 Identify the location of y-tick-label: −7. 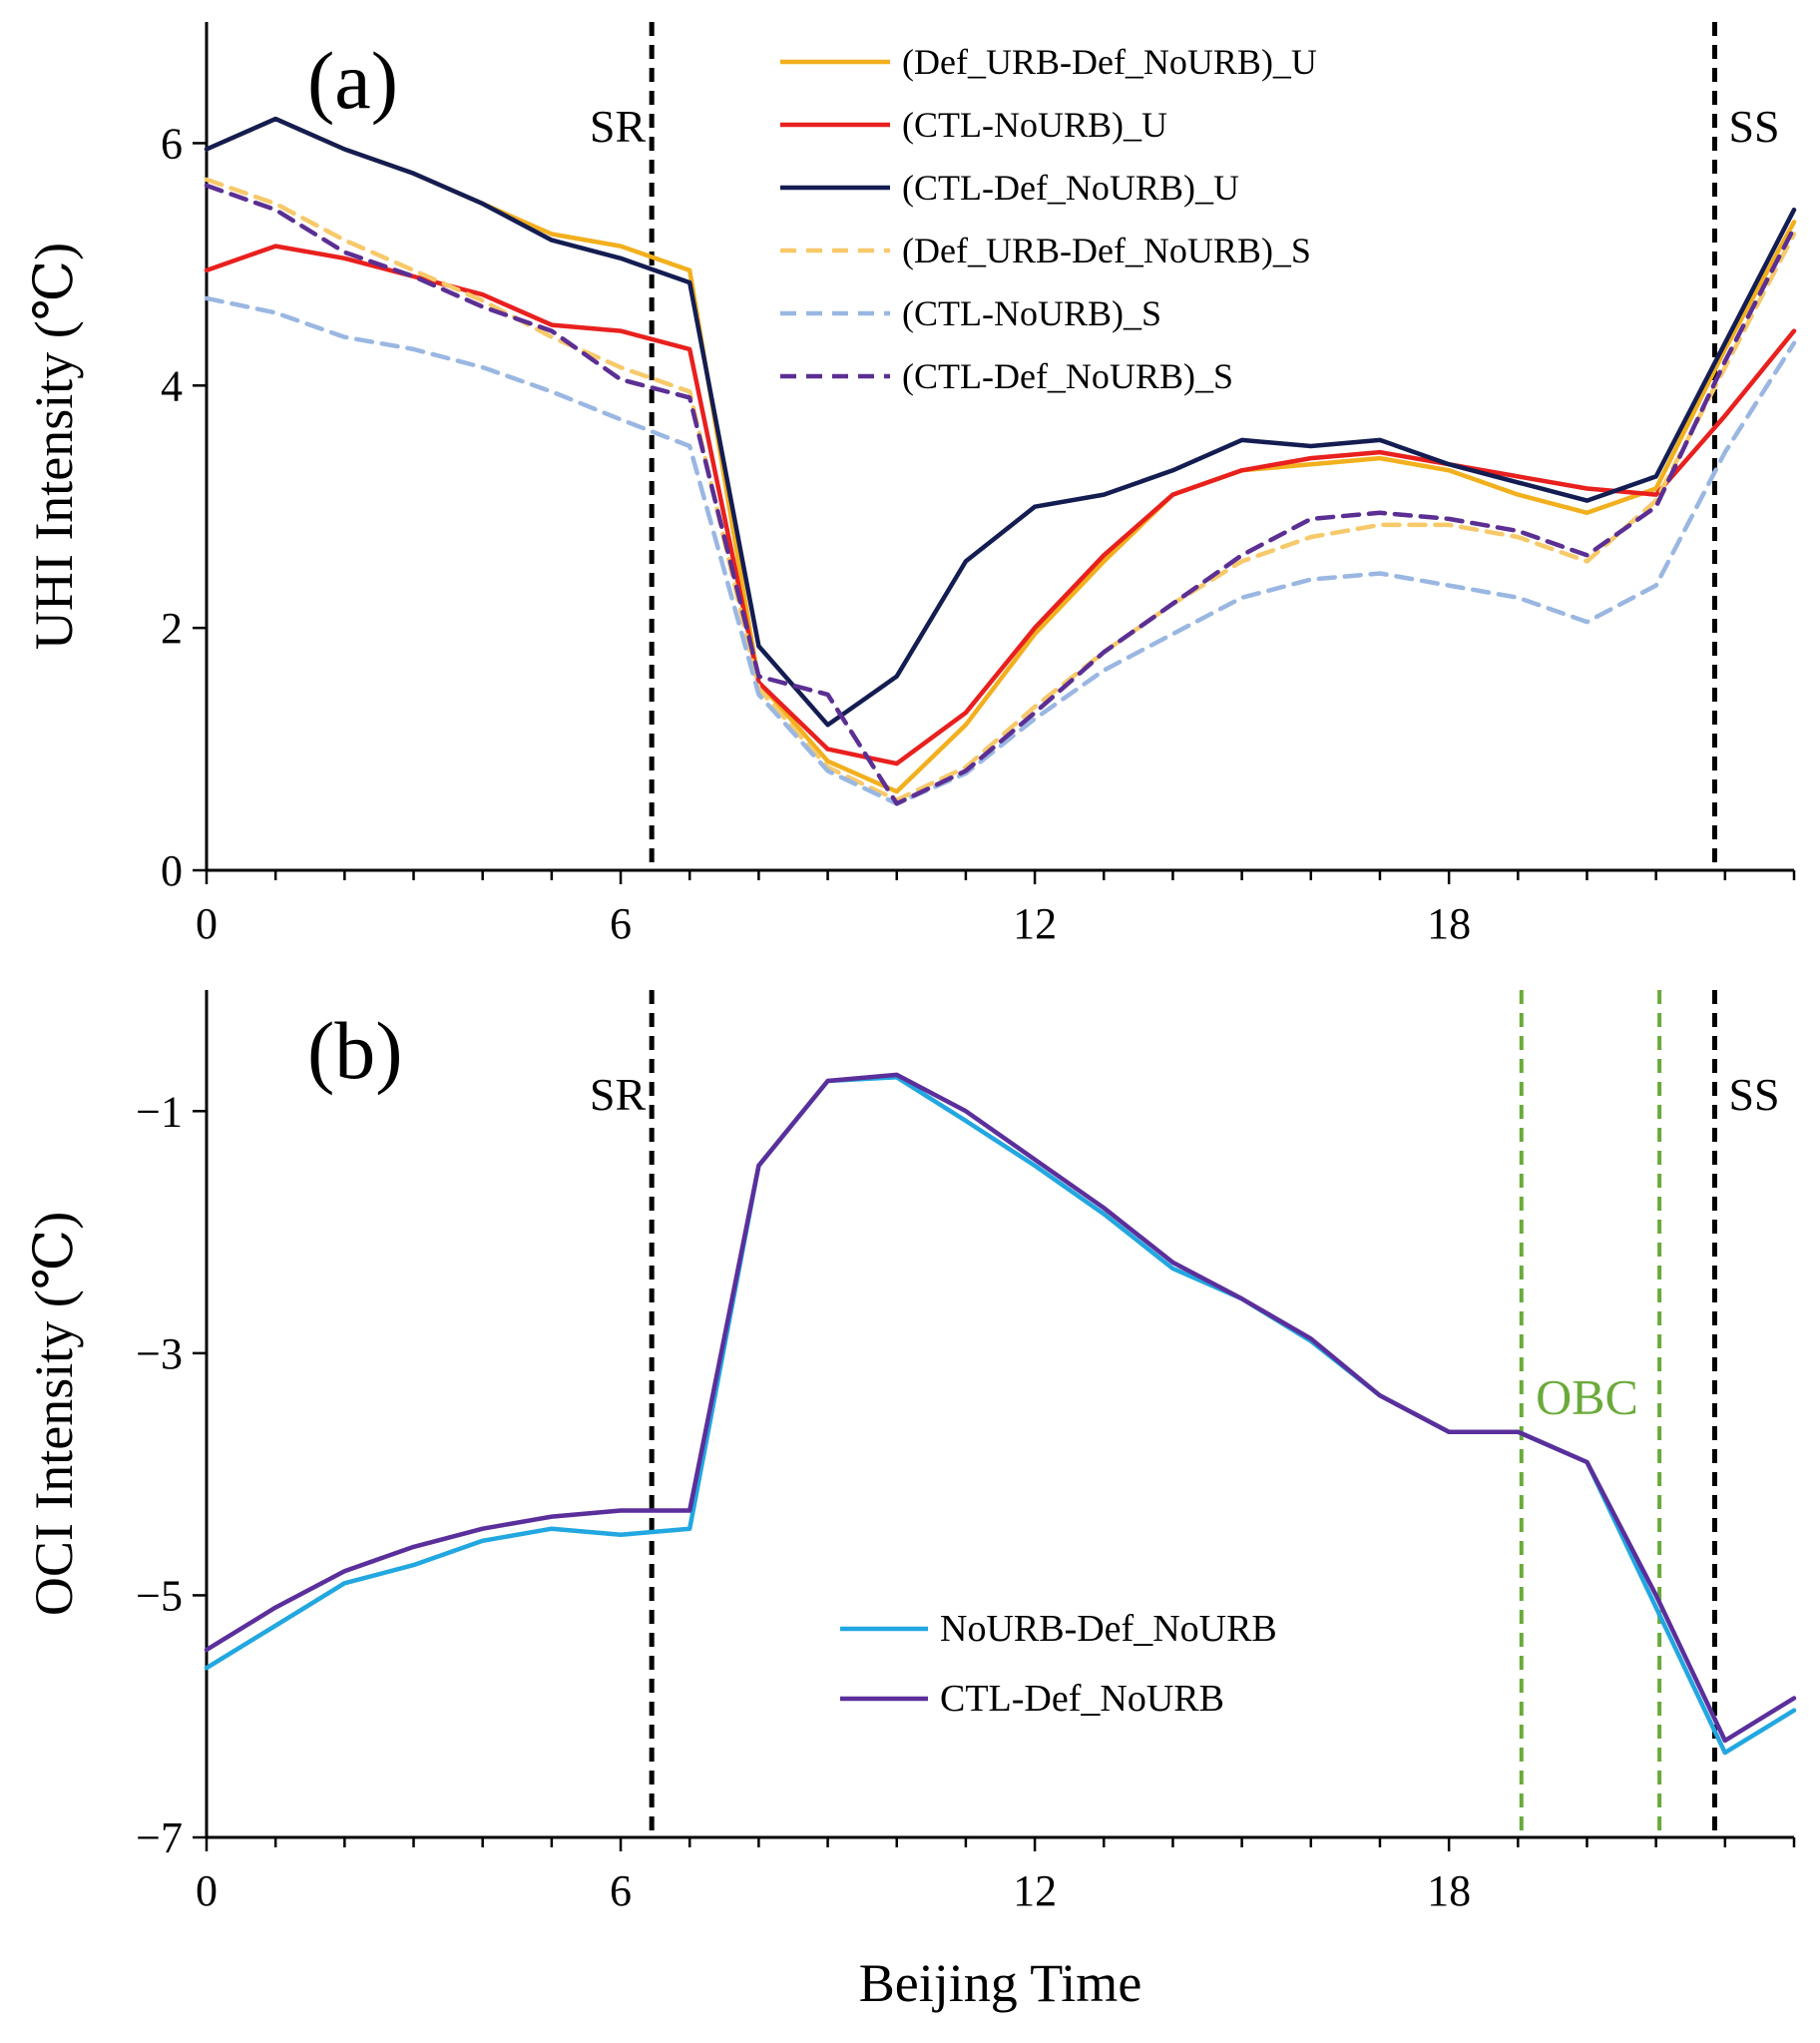
(159, 1837).